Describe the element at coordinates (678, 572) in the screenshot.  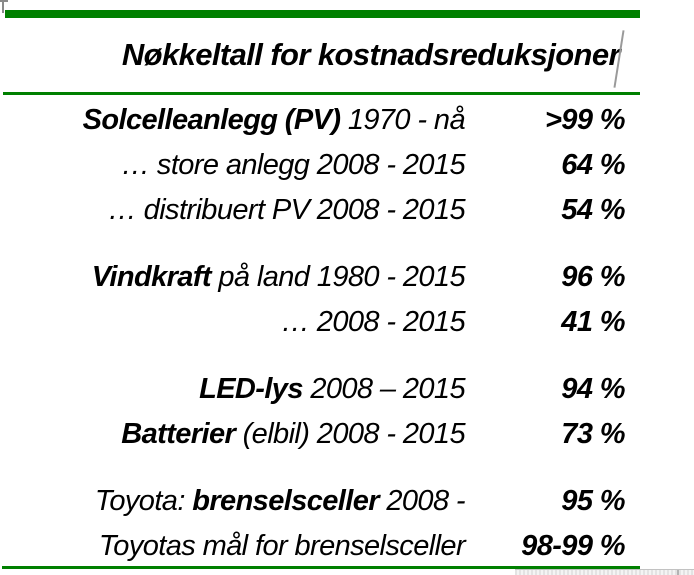
I see `scrollbar-thumb-edge-icon` at that location.